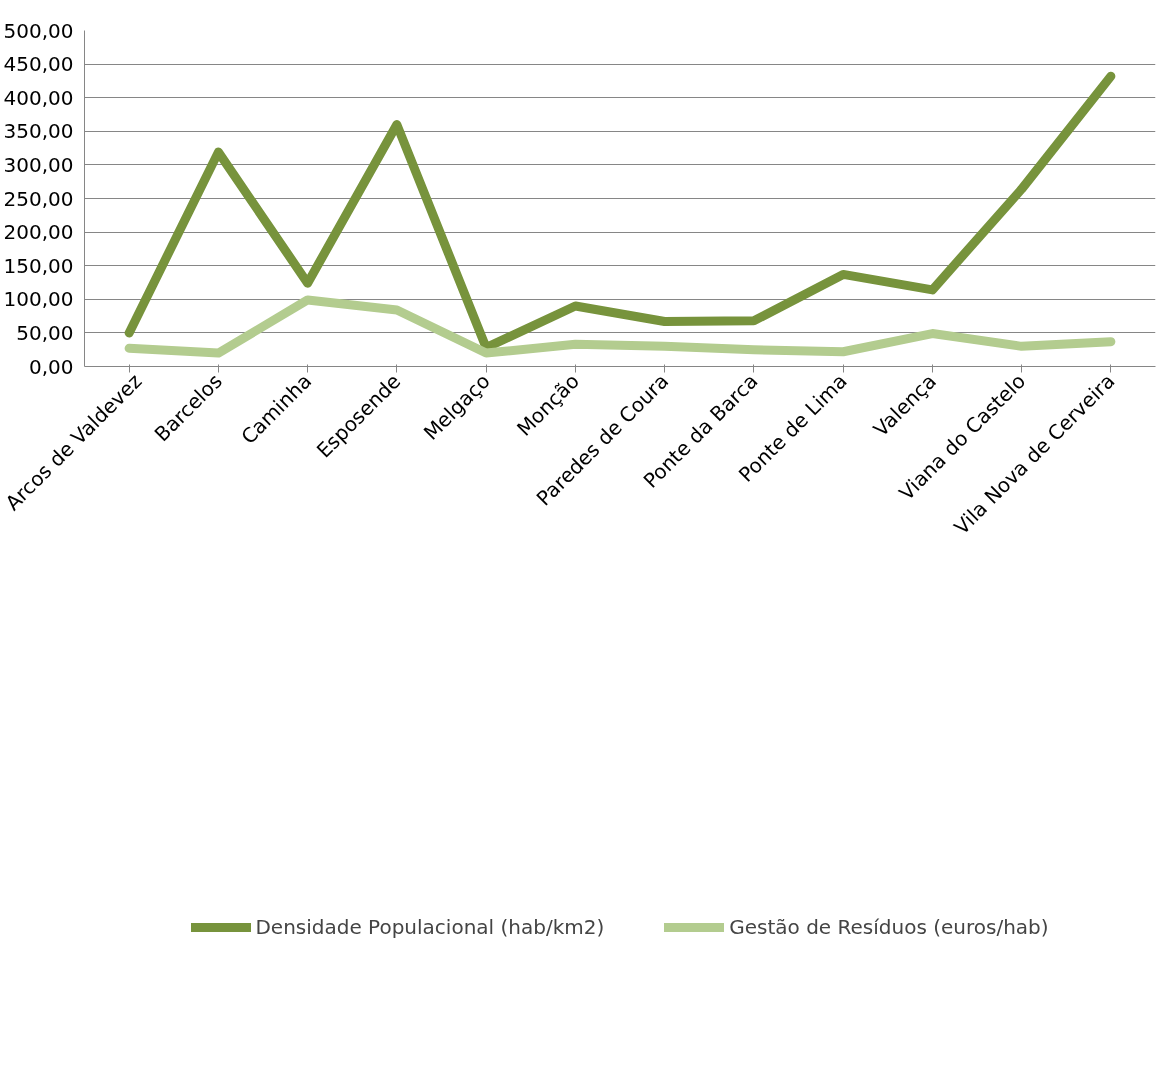  Describe the element at coordinates (38, 265) in the screenshot. I see `y-tick-label: 150,00` at that location.